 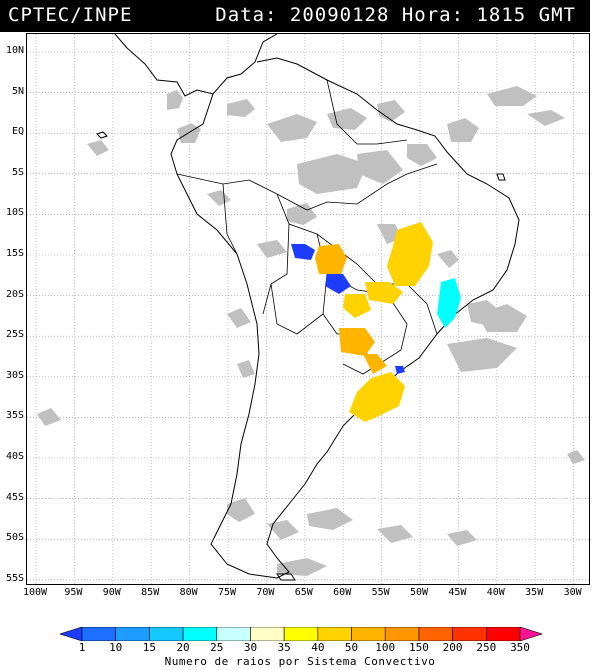 I want to click on colorbar-tick-label: 10, so click(x=116, y=647).